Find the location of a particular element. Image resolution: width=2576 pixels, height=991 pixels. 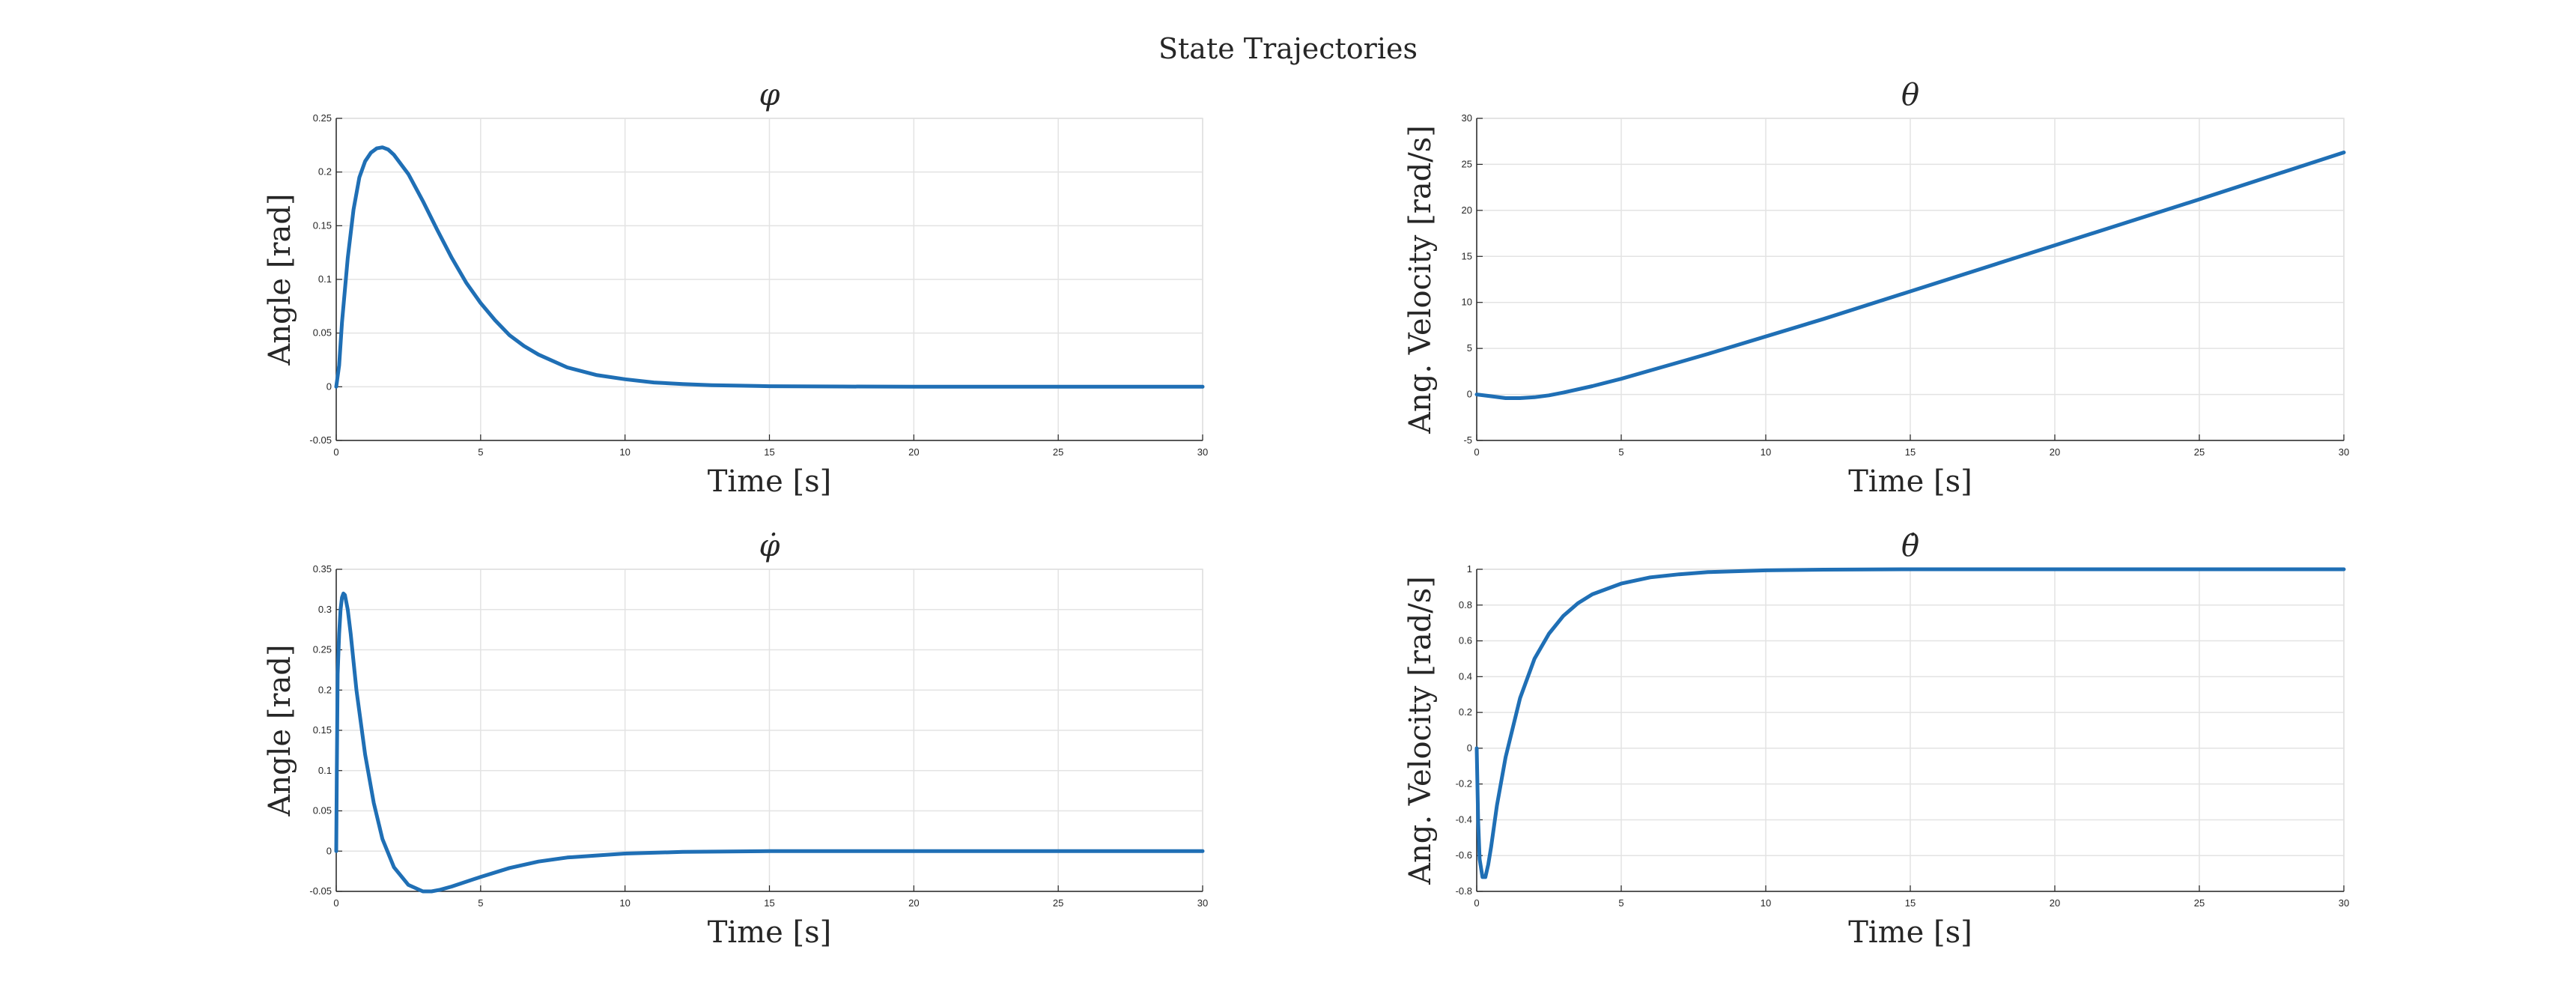

y-tick-label: -0.2 is located at coordinates (1464, 784).